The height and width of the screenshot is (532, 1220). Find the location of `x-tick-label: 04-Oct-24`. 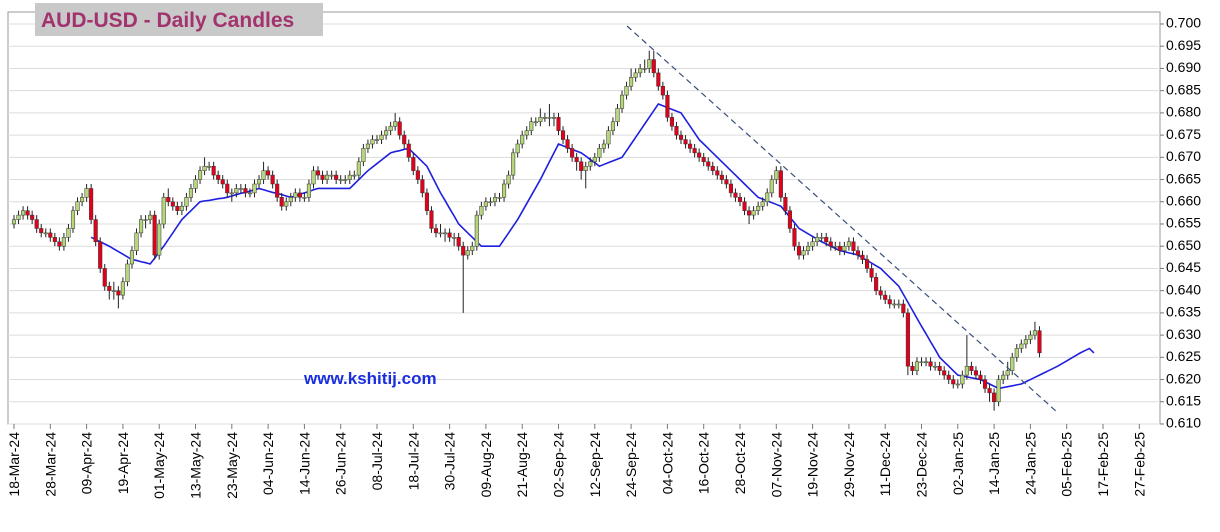

x-tick-label: 04-Oct-24 is located at coordinates (667, 463).